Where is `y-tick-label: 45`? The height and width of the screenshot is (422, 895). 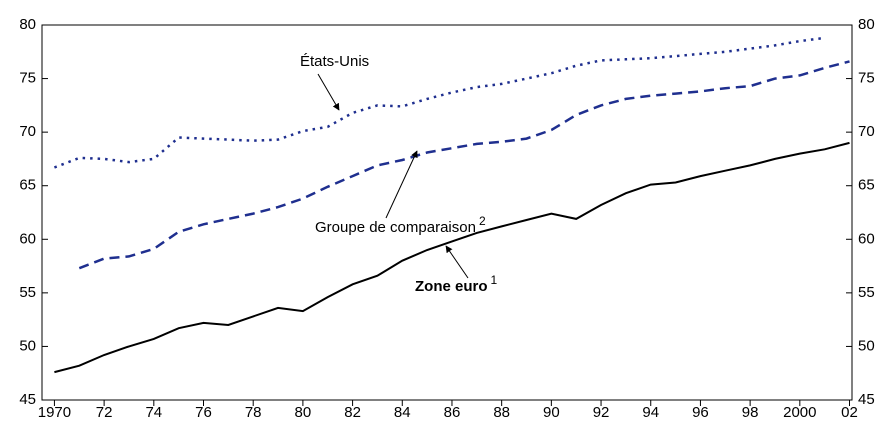
y-tick-label: 45 is located at coordinates (27, 399).